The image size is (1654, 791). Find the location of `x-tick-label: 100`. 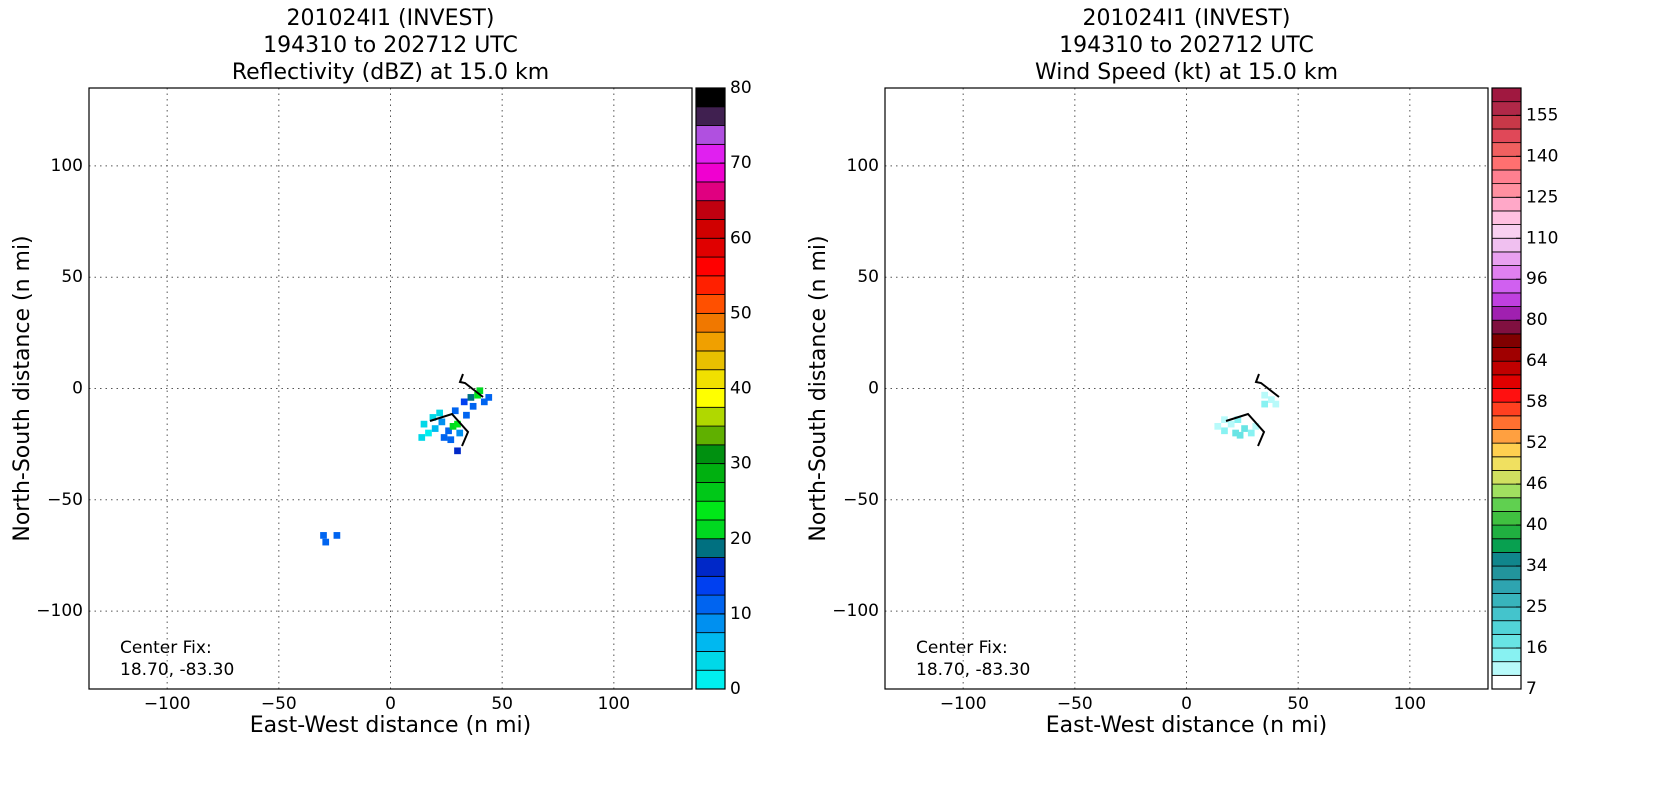

x-tick-label: 100 is located at coordinates (614, 704).